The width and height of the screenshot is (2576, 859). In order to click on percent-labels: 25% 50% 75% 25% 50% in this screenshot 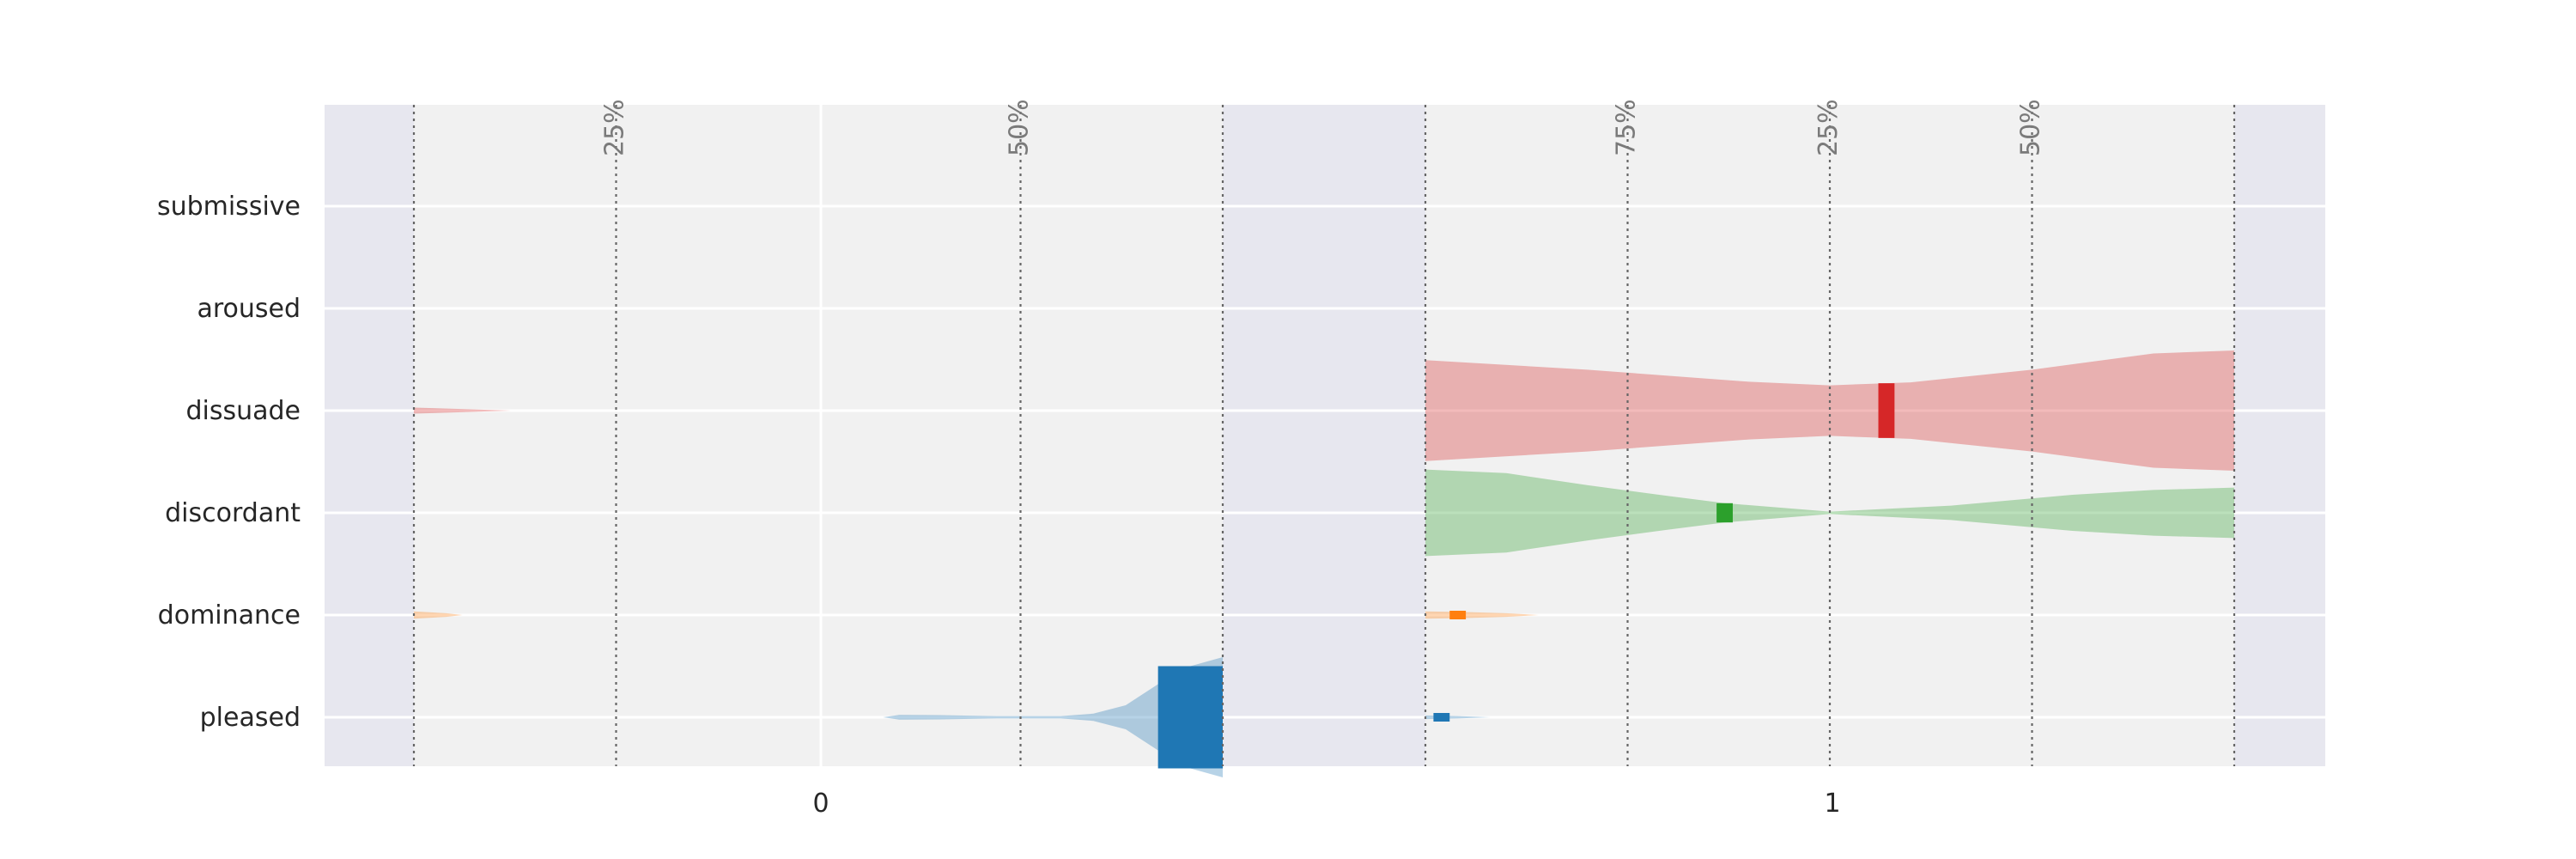, I will do `click(1323, 128)`.